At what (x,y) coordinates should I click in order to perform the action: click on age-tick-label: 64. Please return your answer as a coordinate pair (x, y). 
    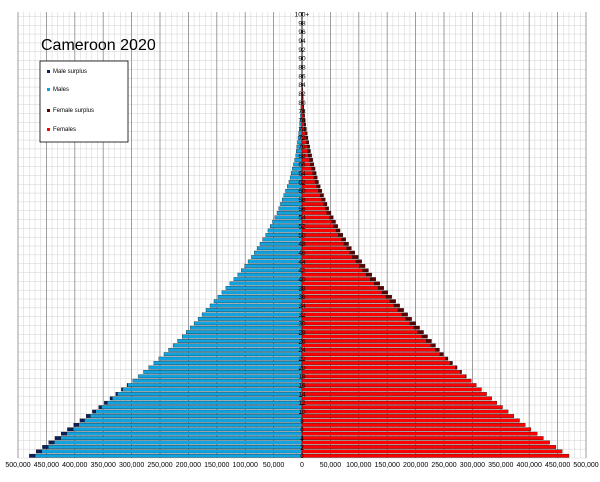
    Looking at the image, I should click on (302, 173).